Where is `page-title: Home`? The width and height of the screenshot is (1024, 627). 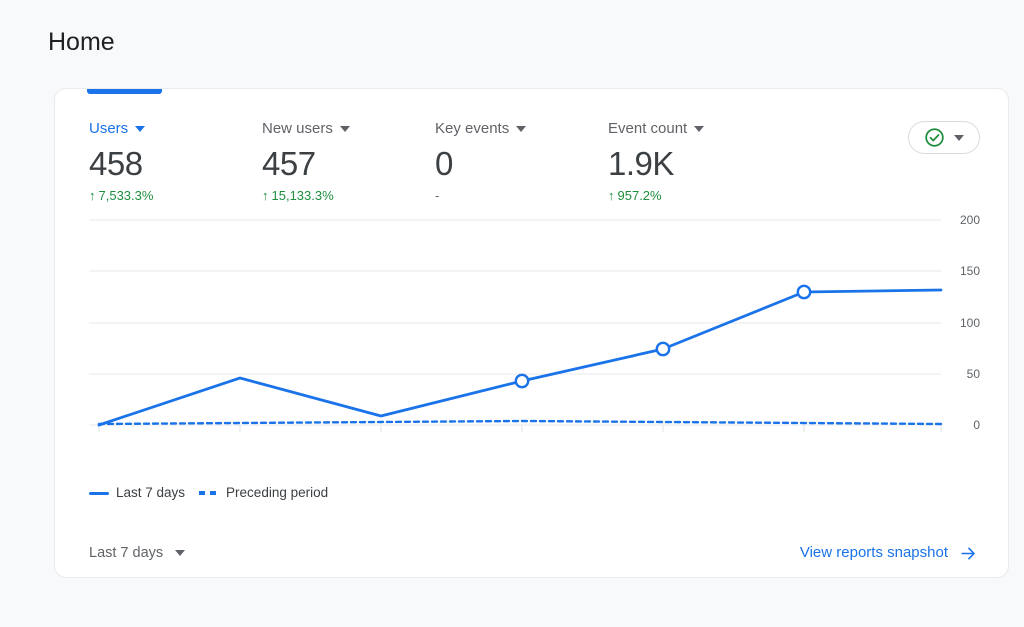
page-title: Home is located at coordinates (81, 42).